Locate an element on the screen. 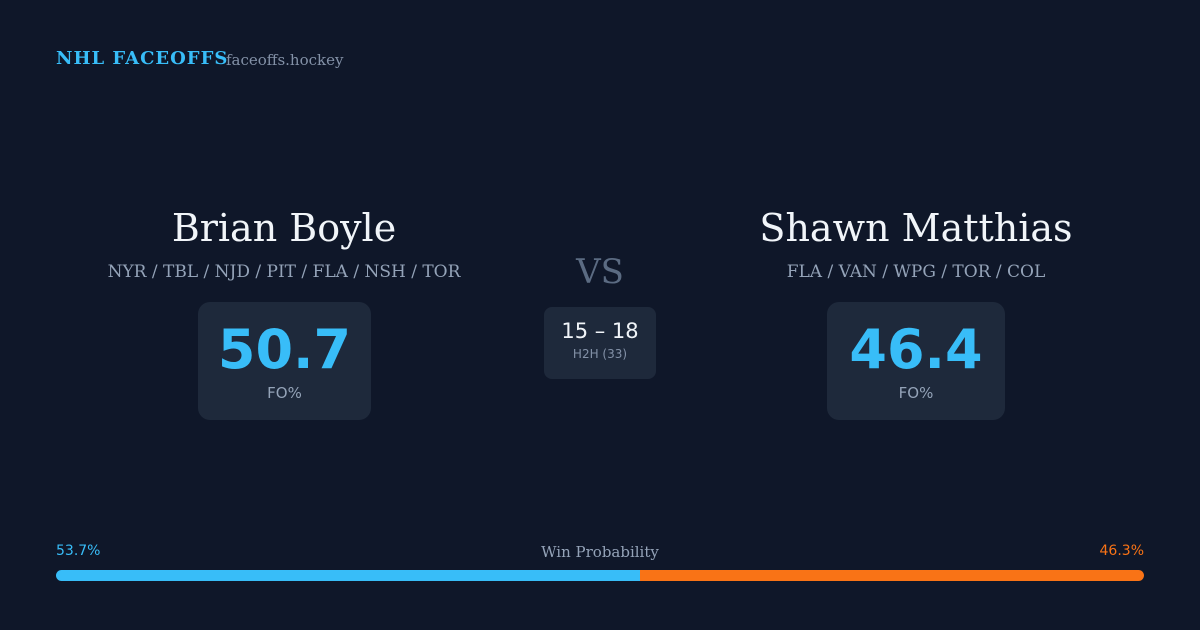 This screenshot has height=630, width=1200. brand: NHL FACEOFFS is located at coordinates (142, 58).